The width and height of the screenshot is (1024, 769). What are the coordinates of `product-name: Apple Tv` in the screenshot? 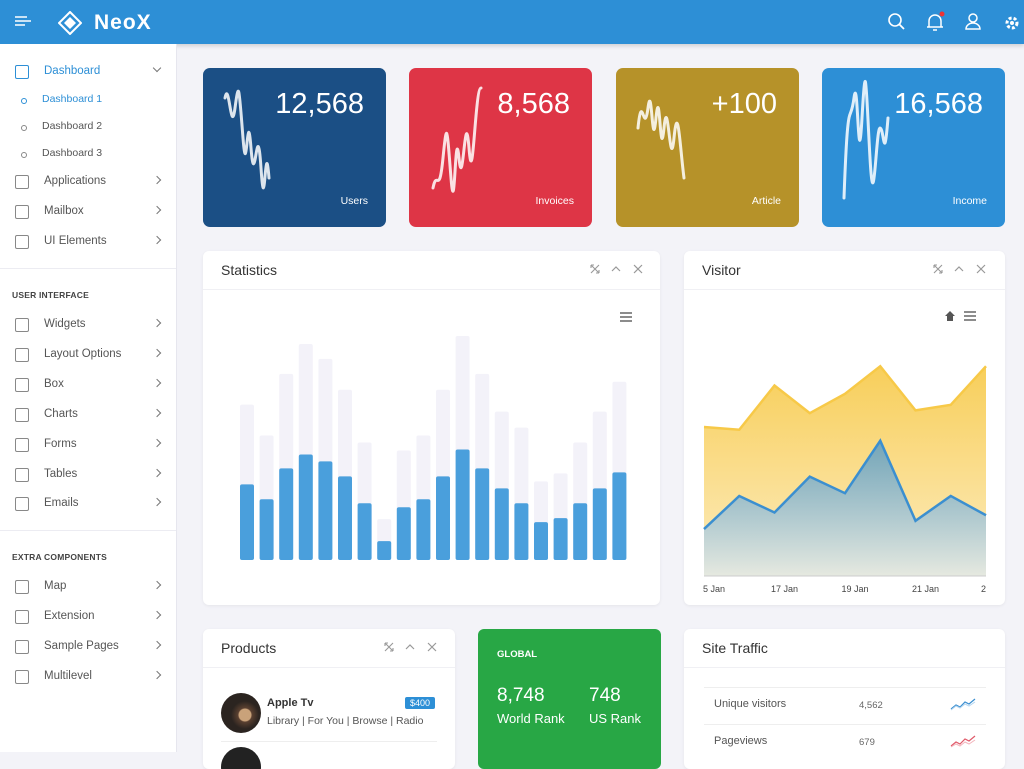 It's located at (290, 703).